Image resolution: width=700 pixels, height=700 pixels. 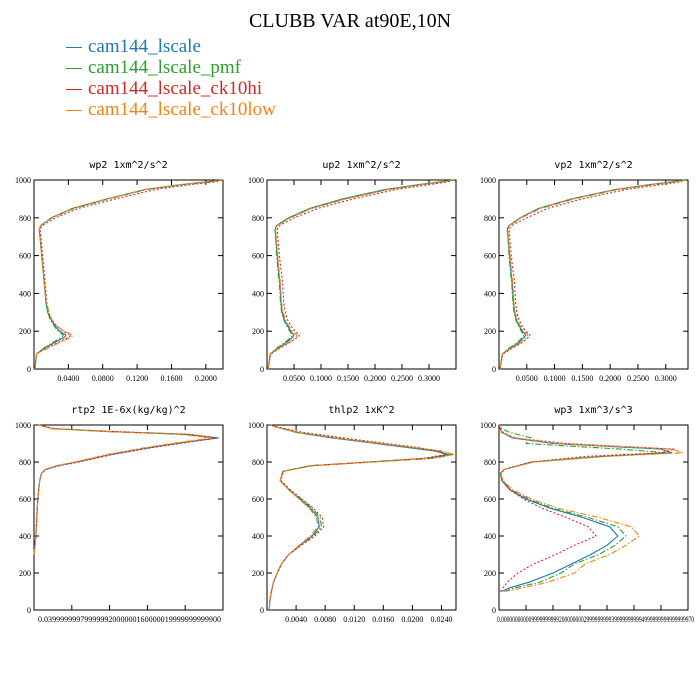 What do you see at coordinates (175, 88) in the screenshot?
I see `legend-label: cam144_lscale_ck10hi` at bounding box center [175, 88].